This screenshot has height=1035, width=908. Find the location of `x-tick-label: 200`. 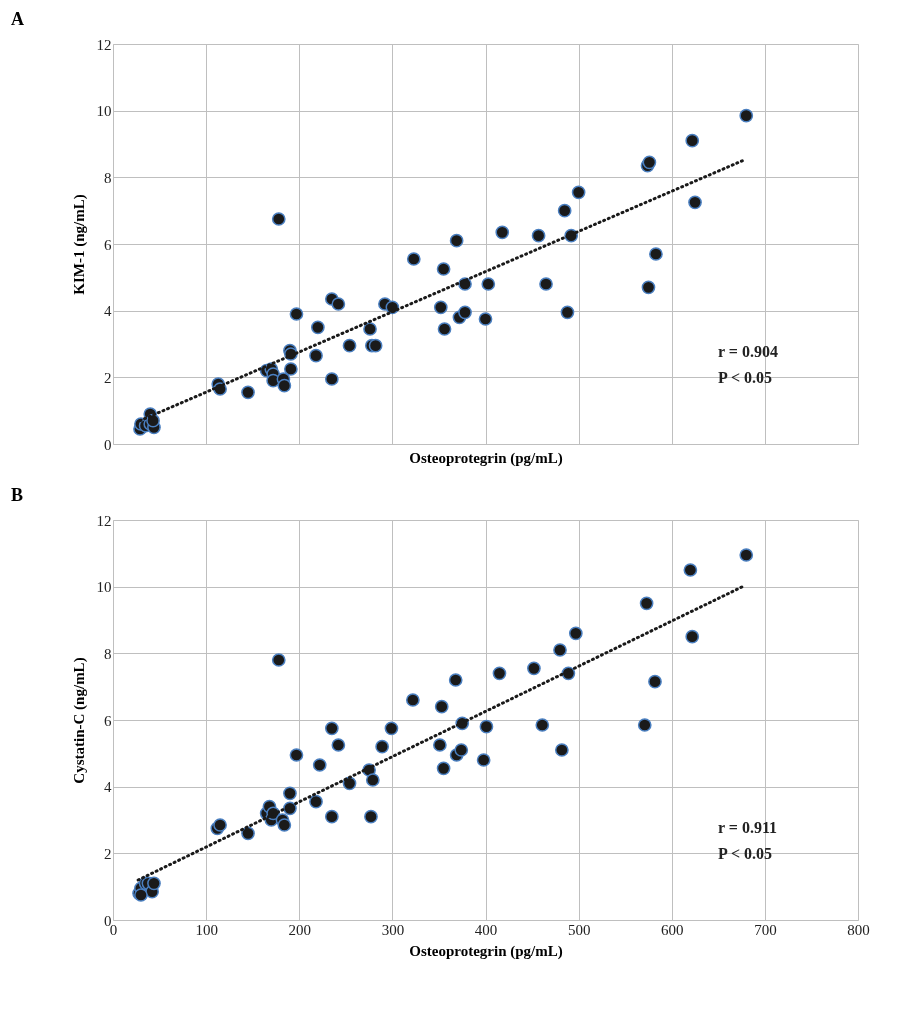

x-tick-label: 200 is located at coordinates (299, 929).